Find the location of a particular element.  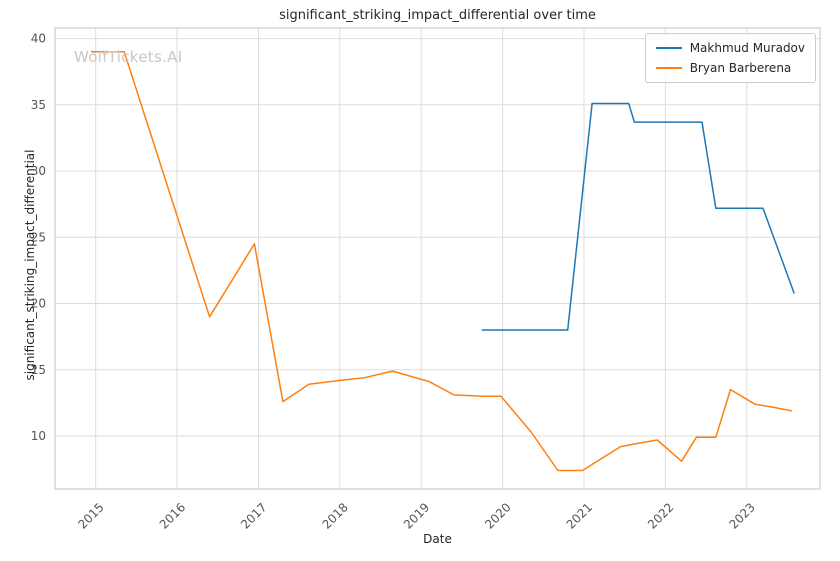

legend-entry: Bryan Barberena is located at coordinates (730, 68).